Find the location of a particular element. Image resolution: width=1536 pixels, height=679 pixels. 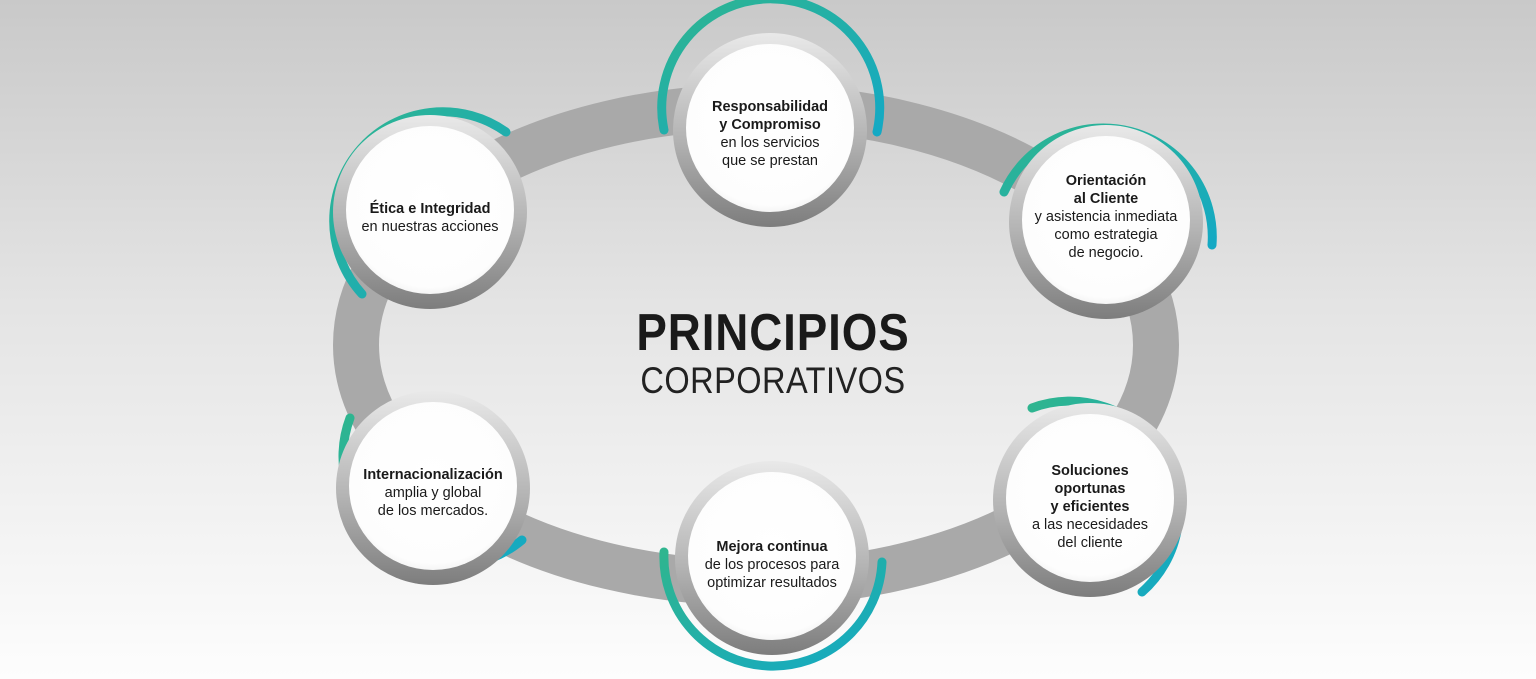

title-main: PRINCIPIOS is located at coordinates (773, 333).